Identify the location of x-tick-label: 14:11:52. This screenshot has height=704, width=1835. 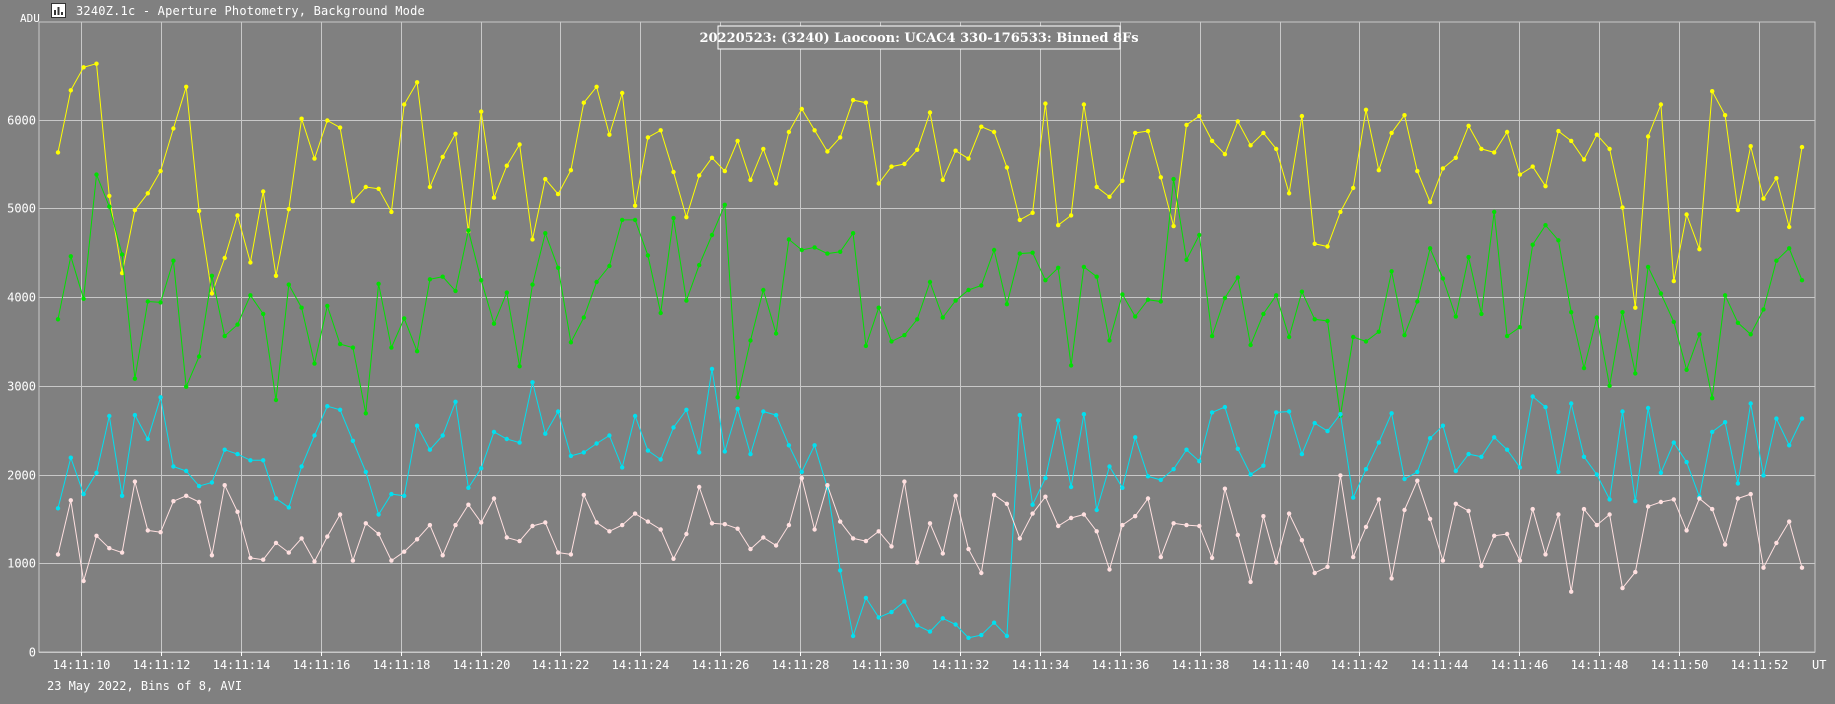
(1760, 665).